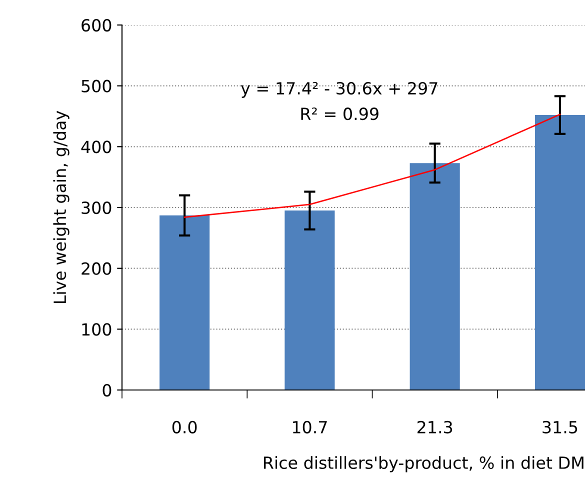 This screenshot has width=585, height=498. I want to click on y-tick-label: 100, so click(97, 329).